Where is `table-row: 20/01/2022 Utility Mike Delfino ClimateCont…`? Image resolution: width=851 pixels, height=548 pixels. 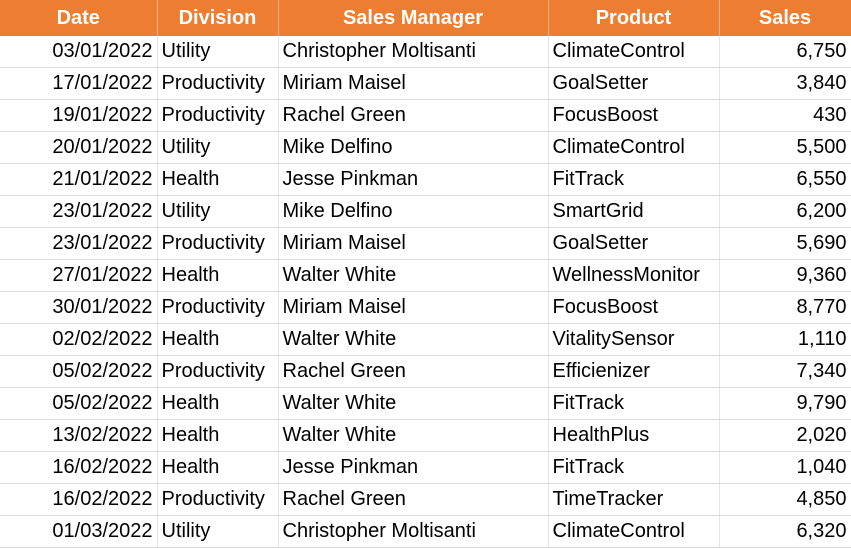
table-row: 20/01/2022 Utility Mike Delfino ClimateCont… is located at coordinates (425, 147).